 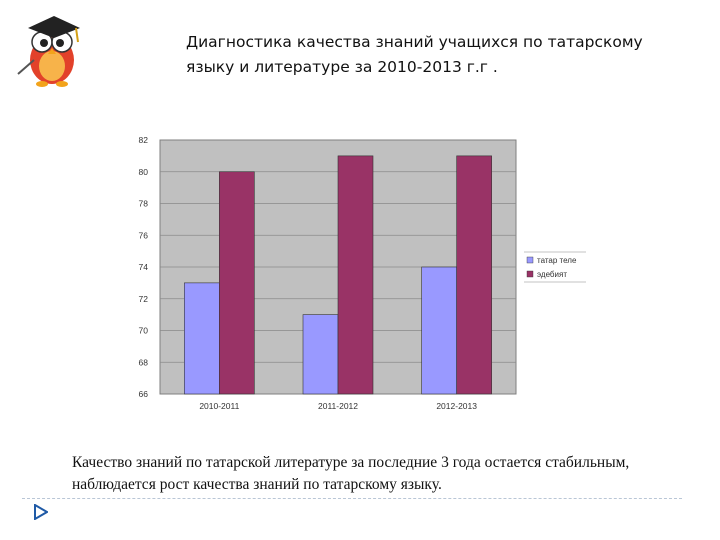 I want to click on y-tick-label: 76, so click(x=144, y=235).